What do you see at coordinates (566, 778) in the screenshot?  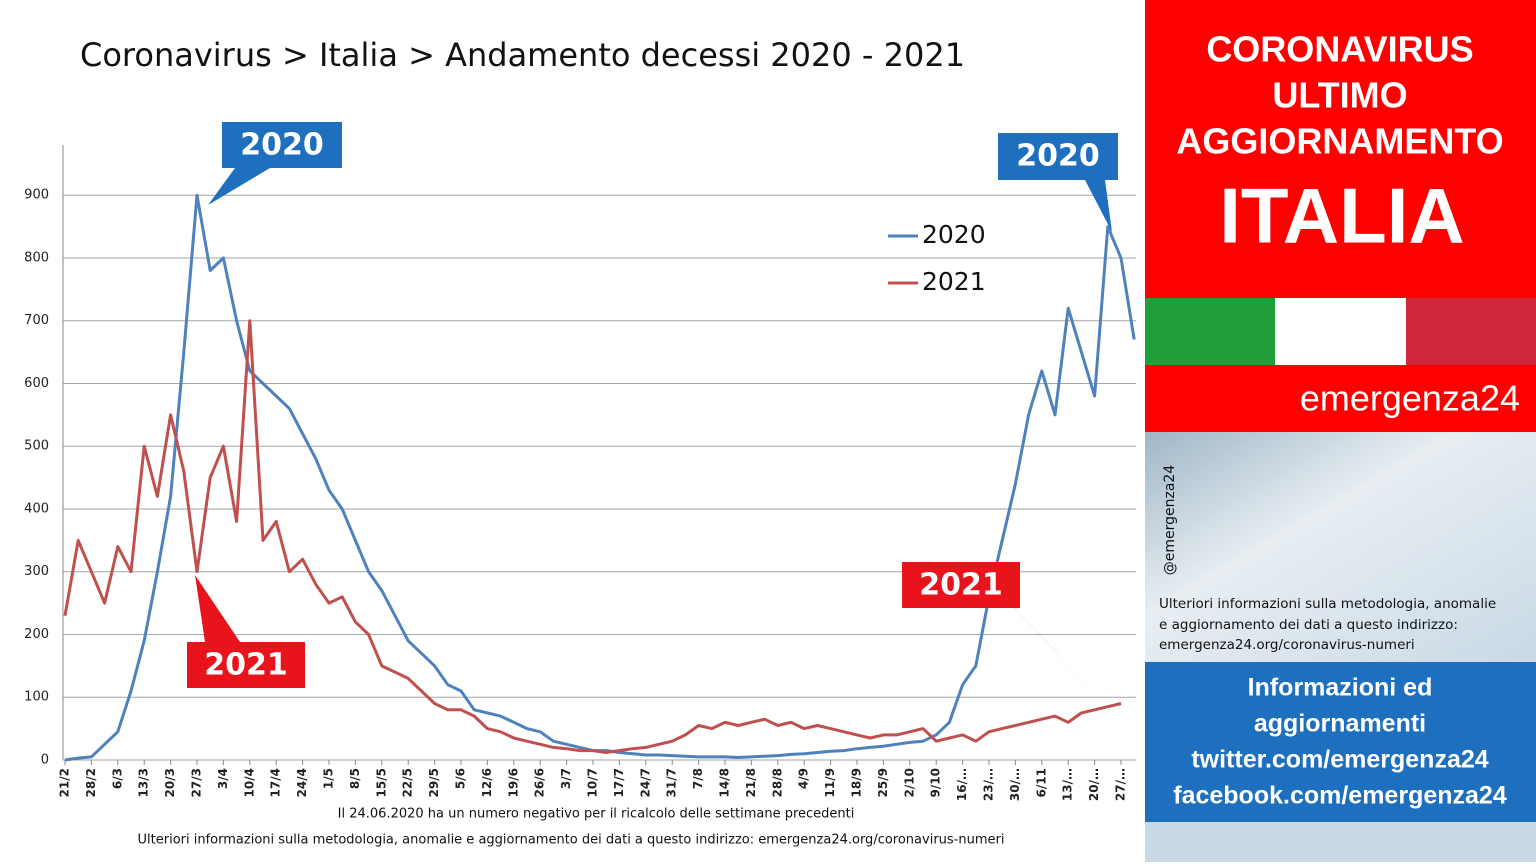 I see `x-tick-label: 3/7` at bounding box center [566, 778].